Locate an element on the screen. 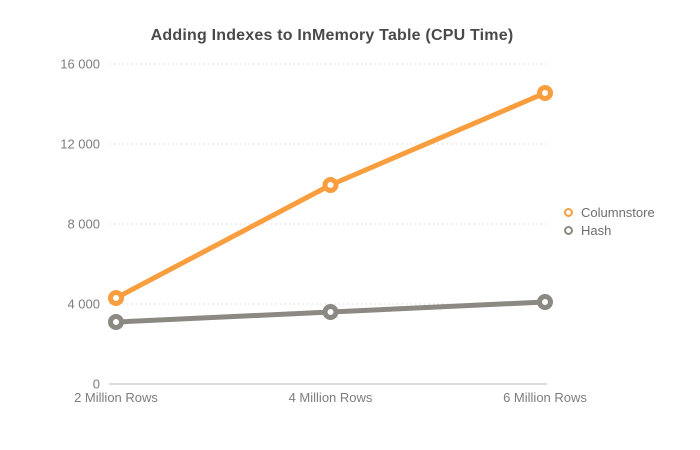  legend-item-hash: Hash is located at coordinates (609, 230).